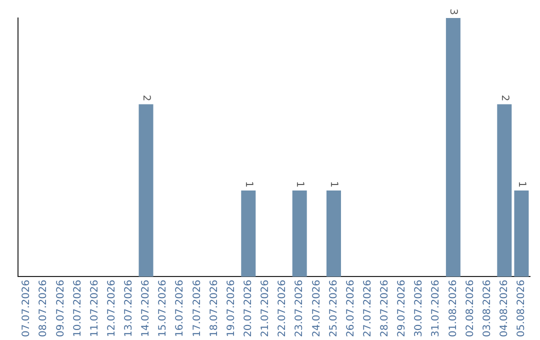  What do you see at coordinates (453, 11) in the screenshot?
I see `data-label: 3` at bounding box center [453, 11].